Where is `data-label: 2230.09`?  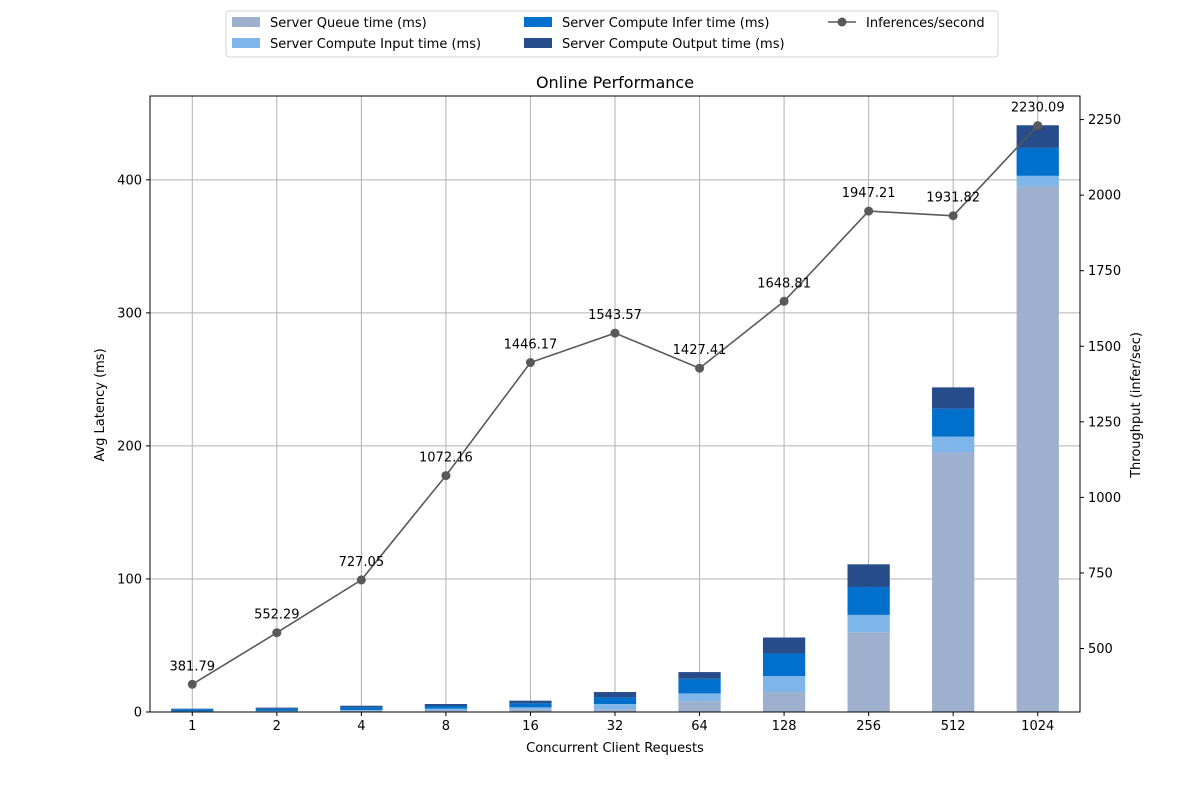
data-label: 2230.09 is located at coordinates (1038, 108).